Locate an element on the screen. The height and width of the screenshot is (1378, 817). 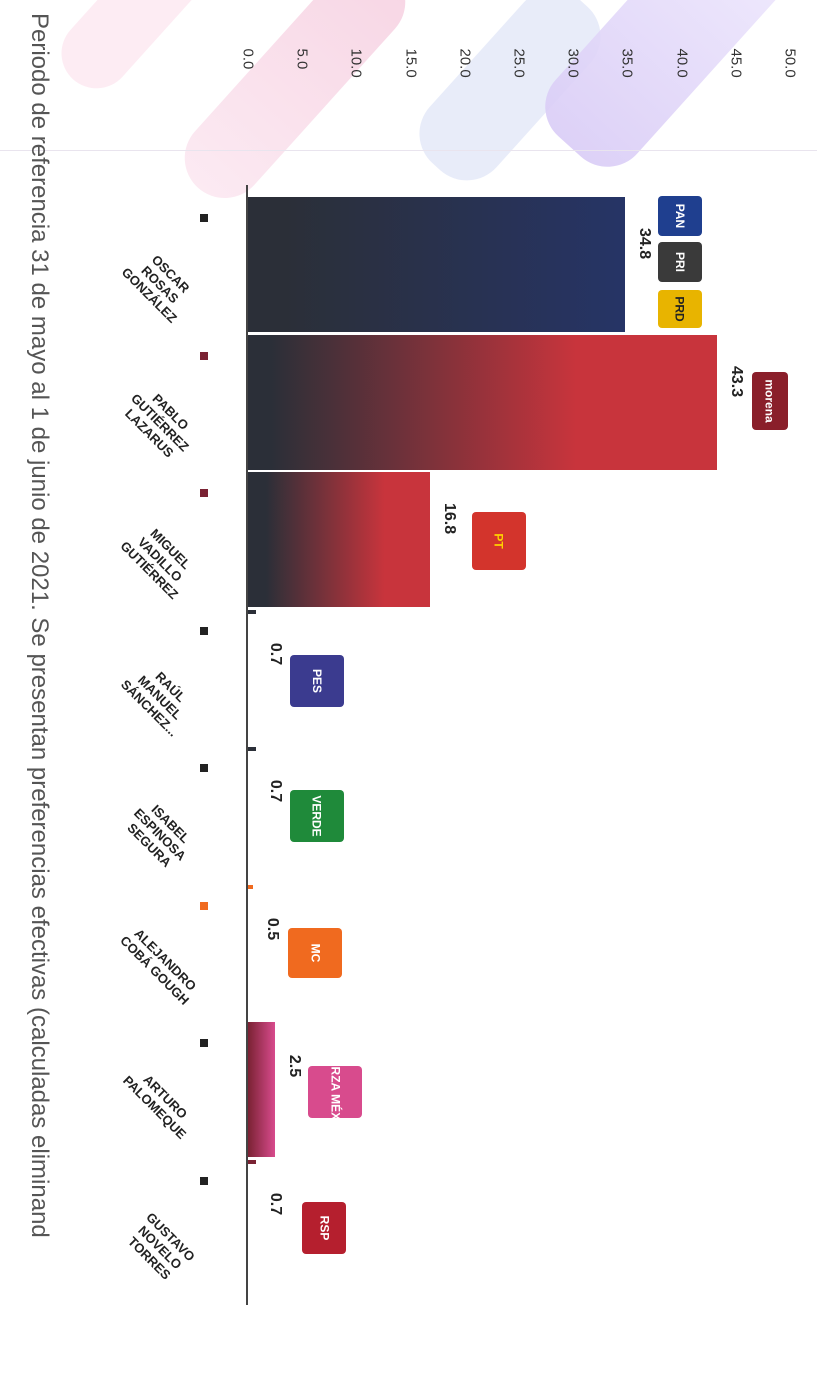
category-label: MIGUEL VADILLO GUTIÉRREZ is located at coordinates (160, 591).